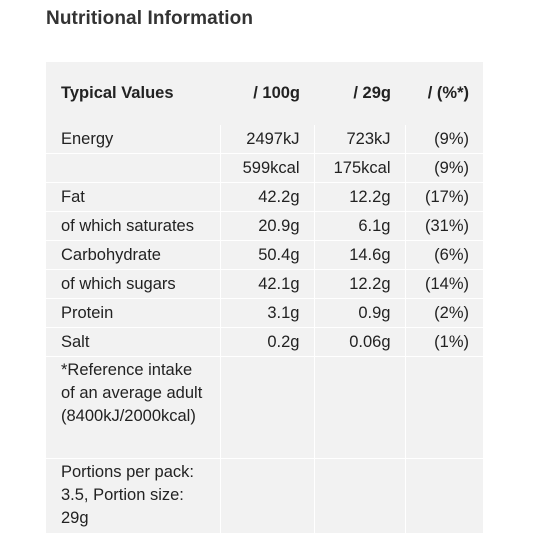  Describe the element at coordinates (133, 284) in the screenshot. I see `row-label: of which sugars` at that location.